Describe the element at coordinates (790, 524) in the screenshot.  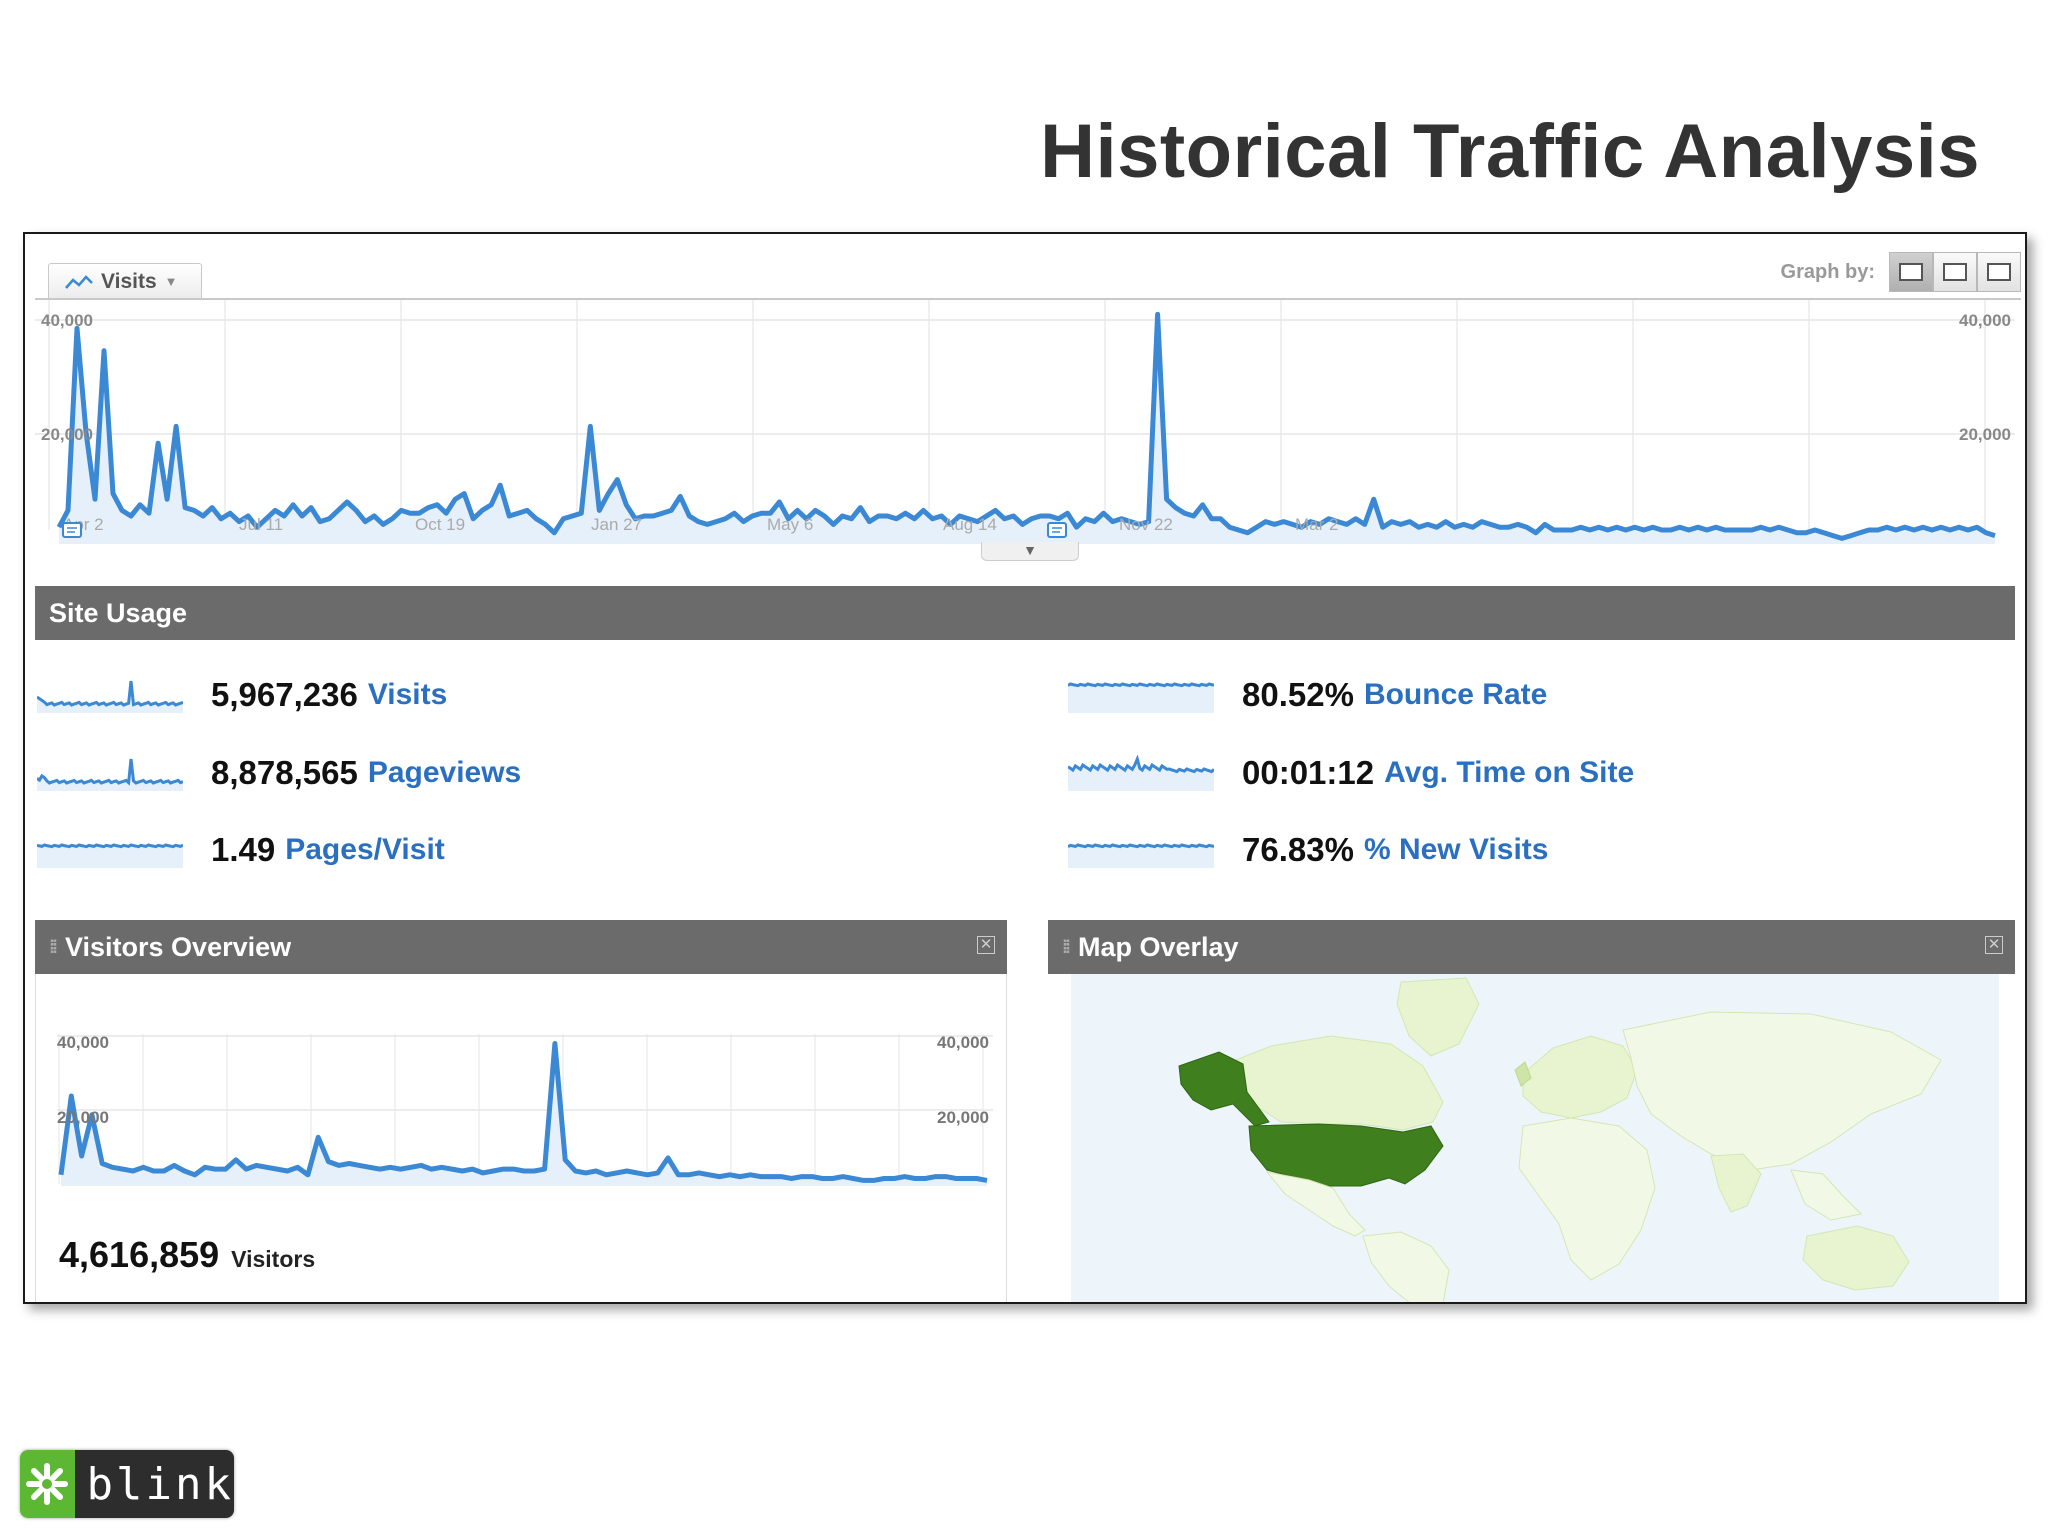
I see `x-axis-tick-label: May 6` at that location.